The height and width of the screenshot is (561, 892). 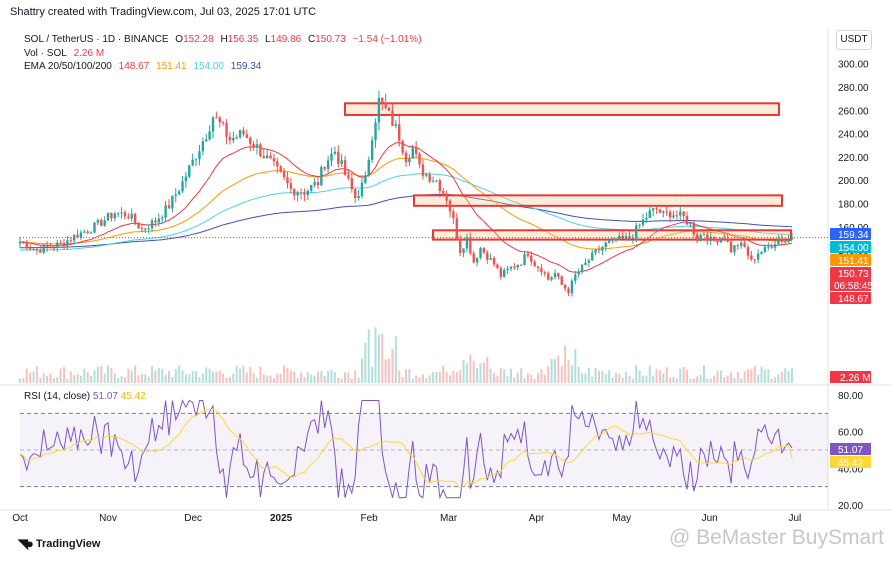 What do you see at coordinates (68, 66) in the screenshot?
I see `ema-label: EMA 20/50/100/200` at bounding box center [68, 66].